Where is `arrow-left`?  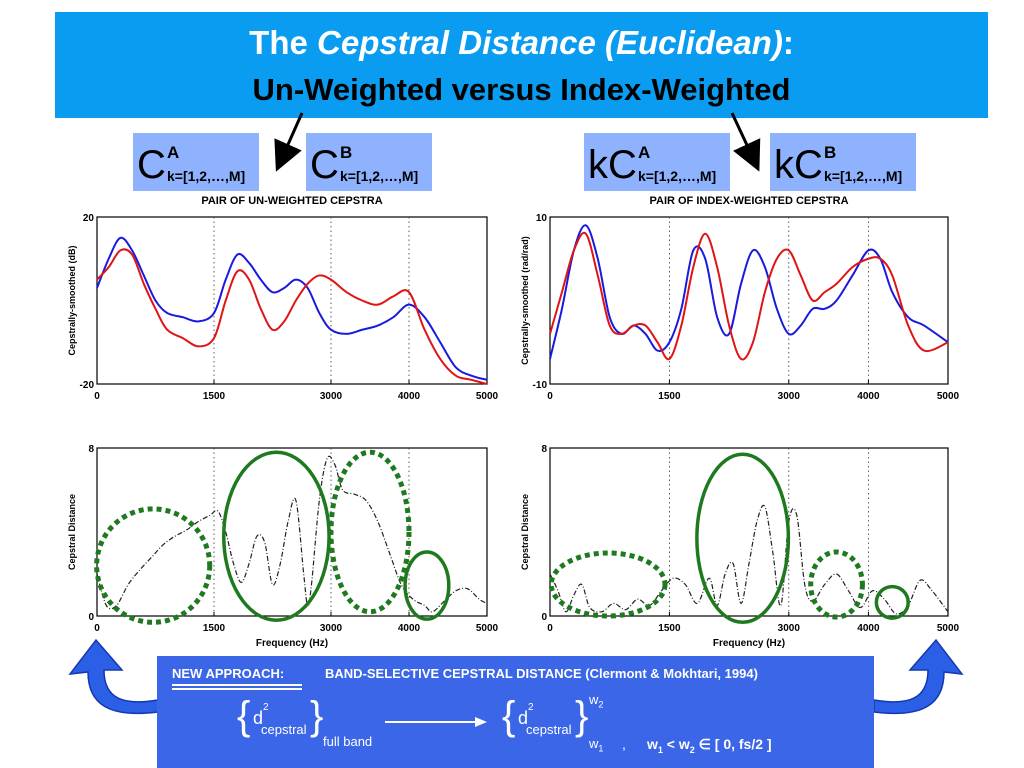 arrow-left is located at coordinates (289, 142).